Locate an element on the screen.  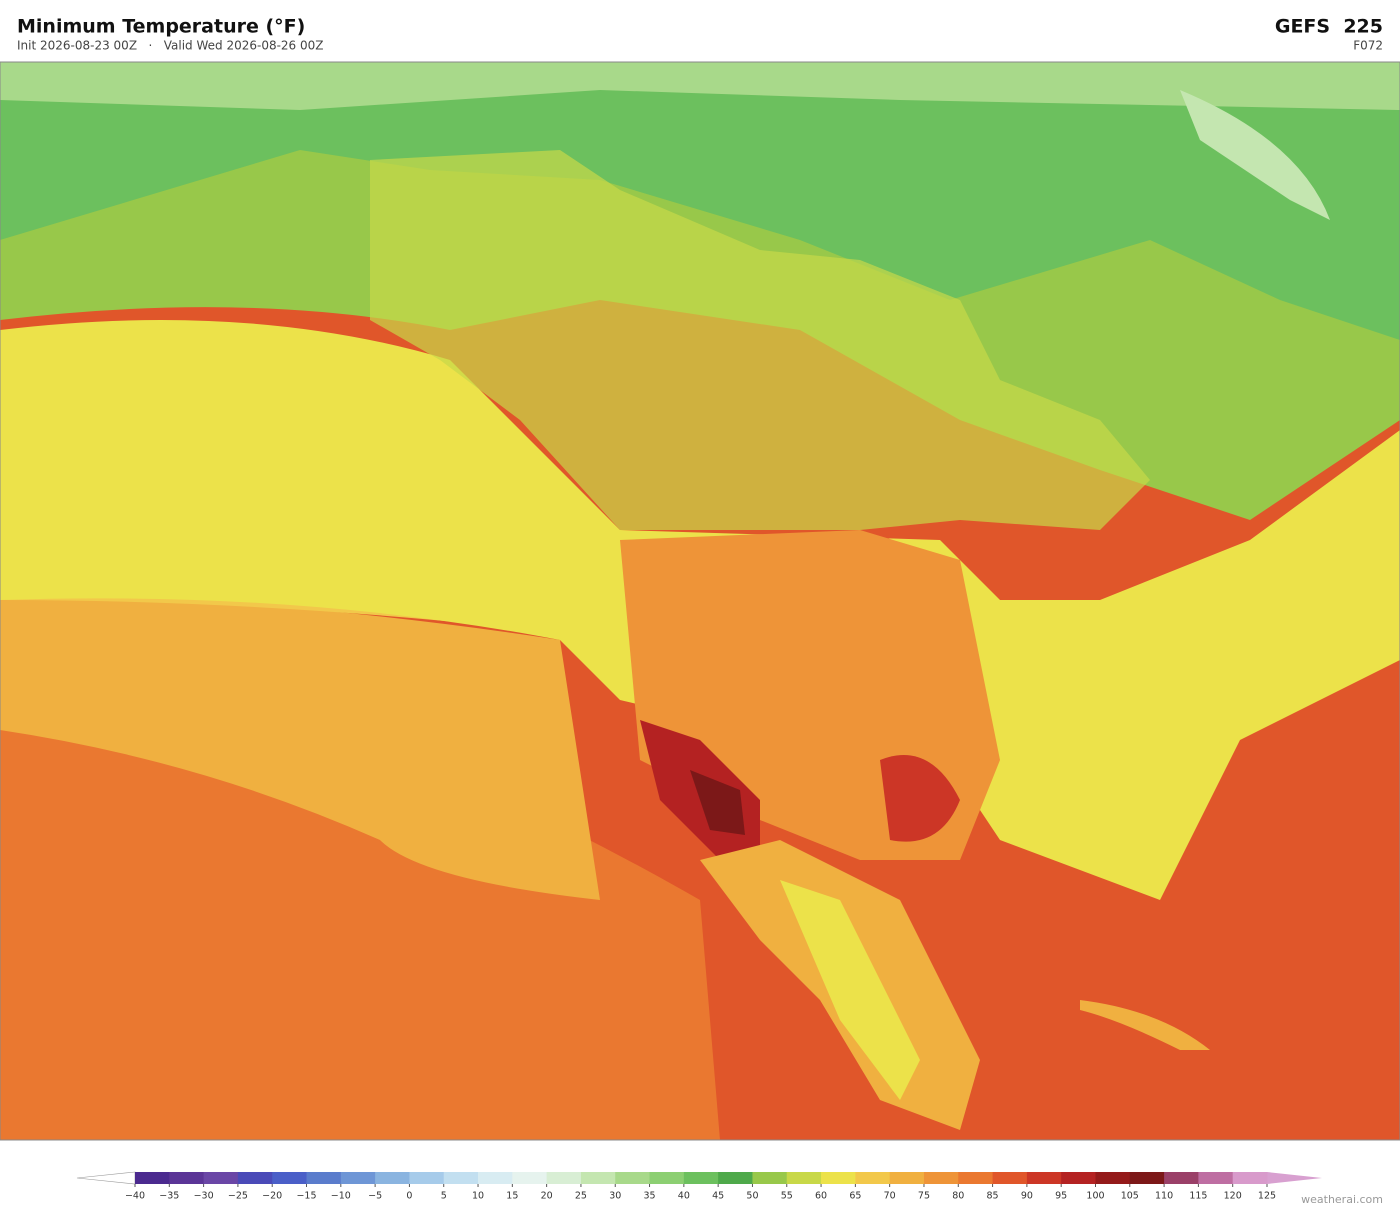
colorbar-label: 0 is located at coordinates (409, 1196).